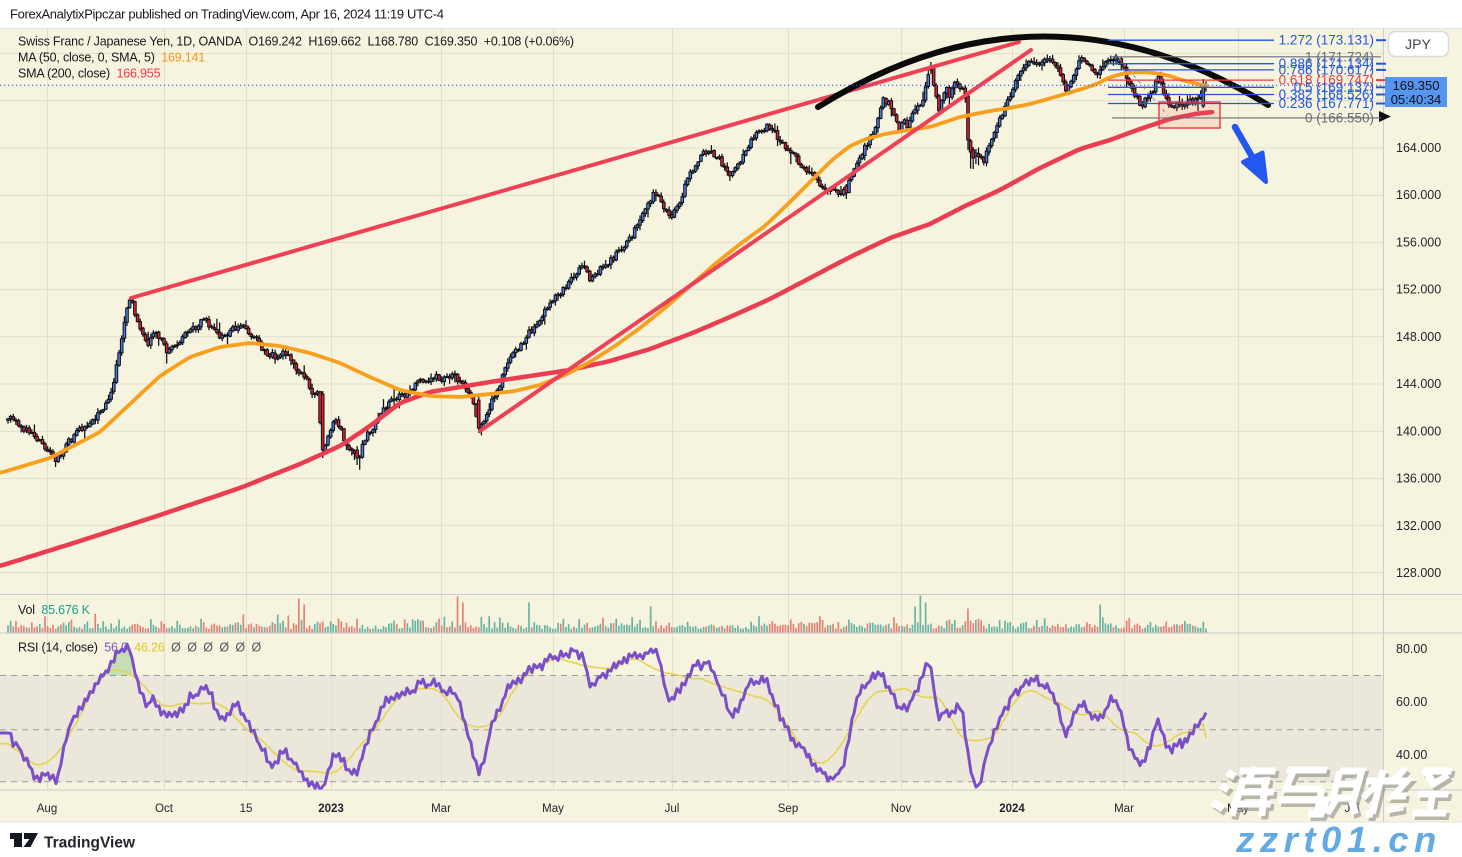 This screenshot has height=857, width=1462. Describe the element at coordinates (54, 610) in the screenshot. I see `svg-text: Vol 85.676 K` at that location.